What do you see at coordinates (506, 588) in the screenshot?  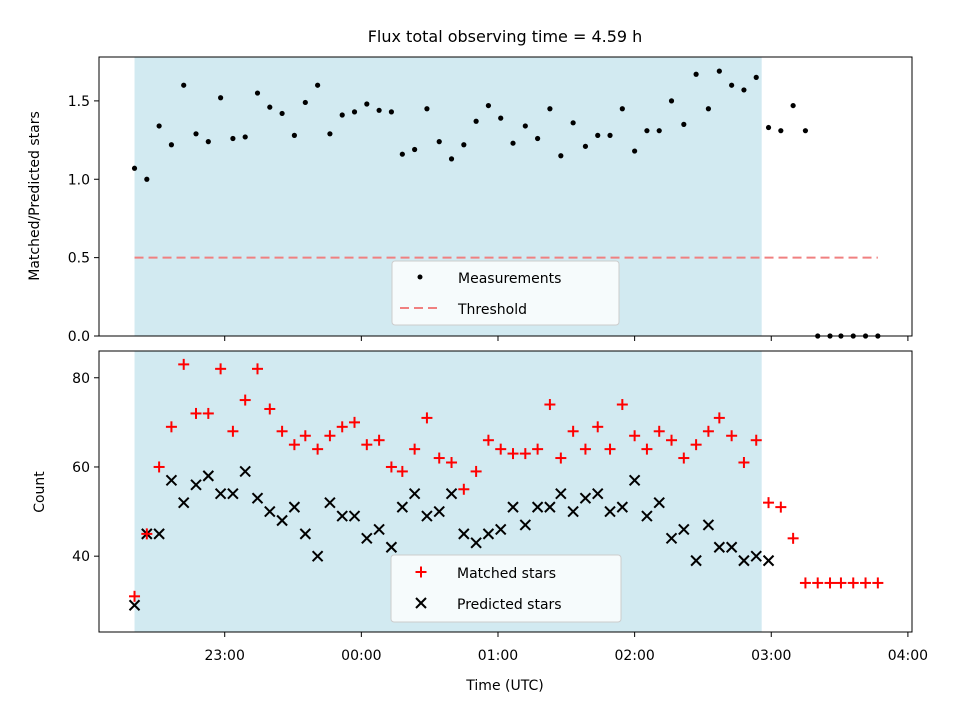 I see `bottom-legend-box` at bounding box center [506, 588].